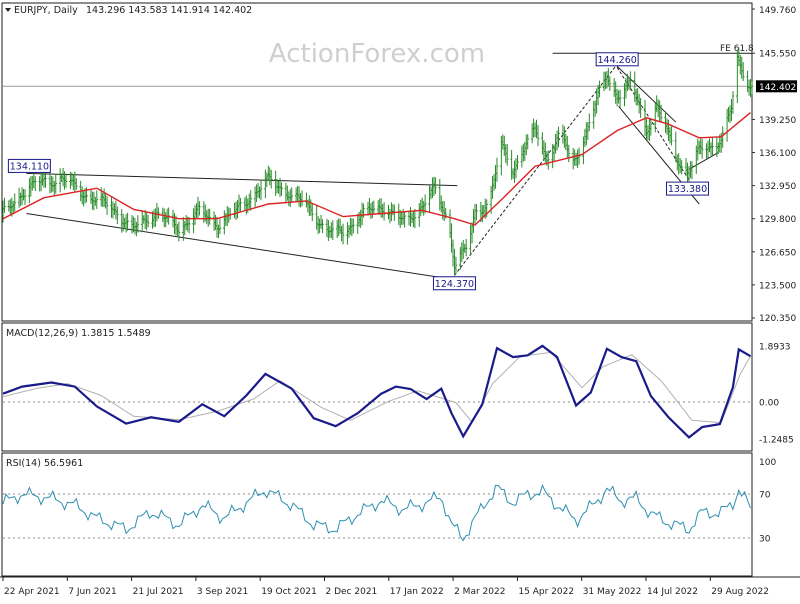 The width and height of the screenshot is (800, 604). What do you see at coordinates (777, 187) in the screenshot?
I see `price-tick-label: 132.950` at bounding box center [777, 187].